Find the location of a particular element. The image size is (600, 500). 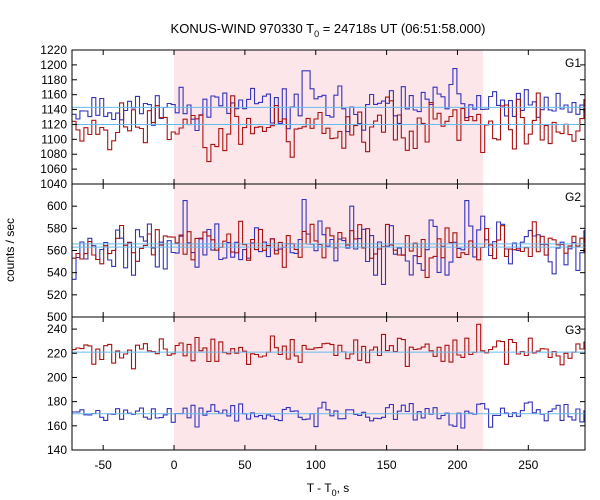

x-tick-label: 0 is located at coordinates (174, 465).